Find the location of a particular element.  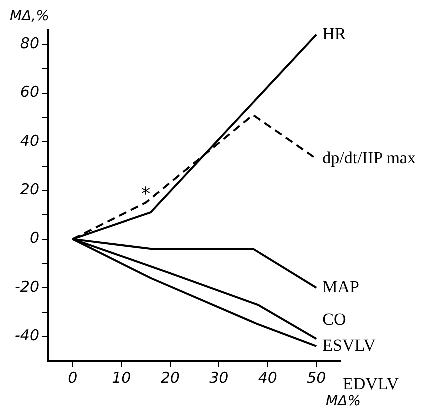

x-tick-label: 20 is located at coordinates (170, 377).